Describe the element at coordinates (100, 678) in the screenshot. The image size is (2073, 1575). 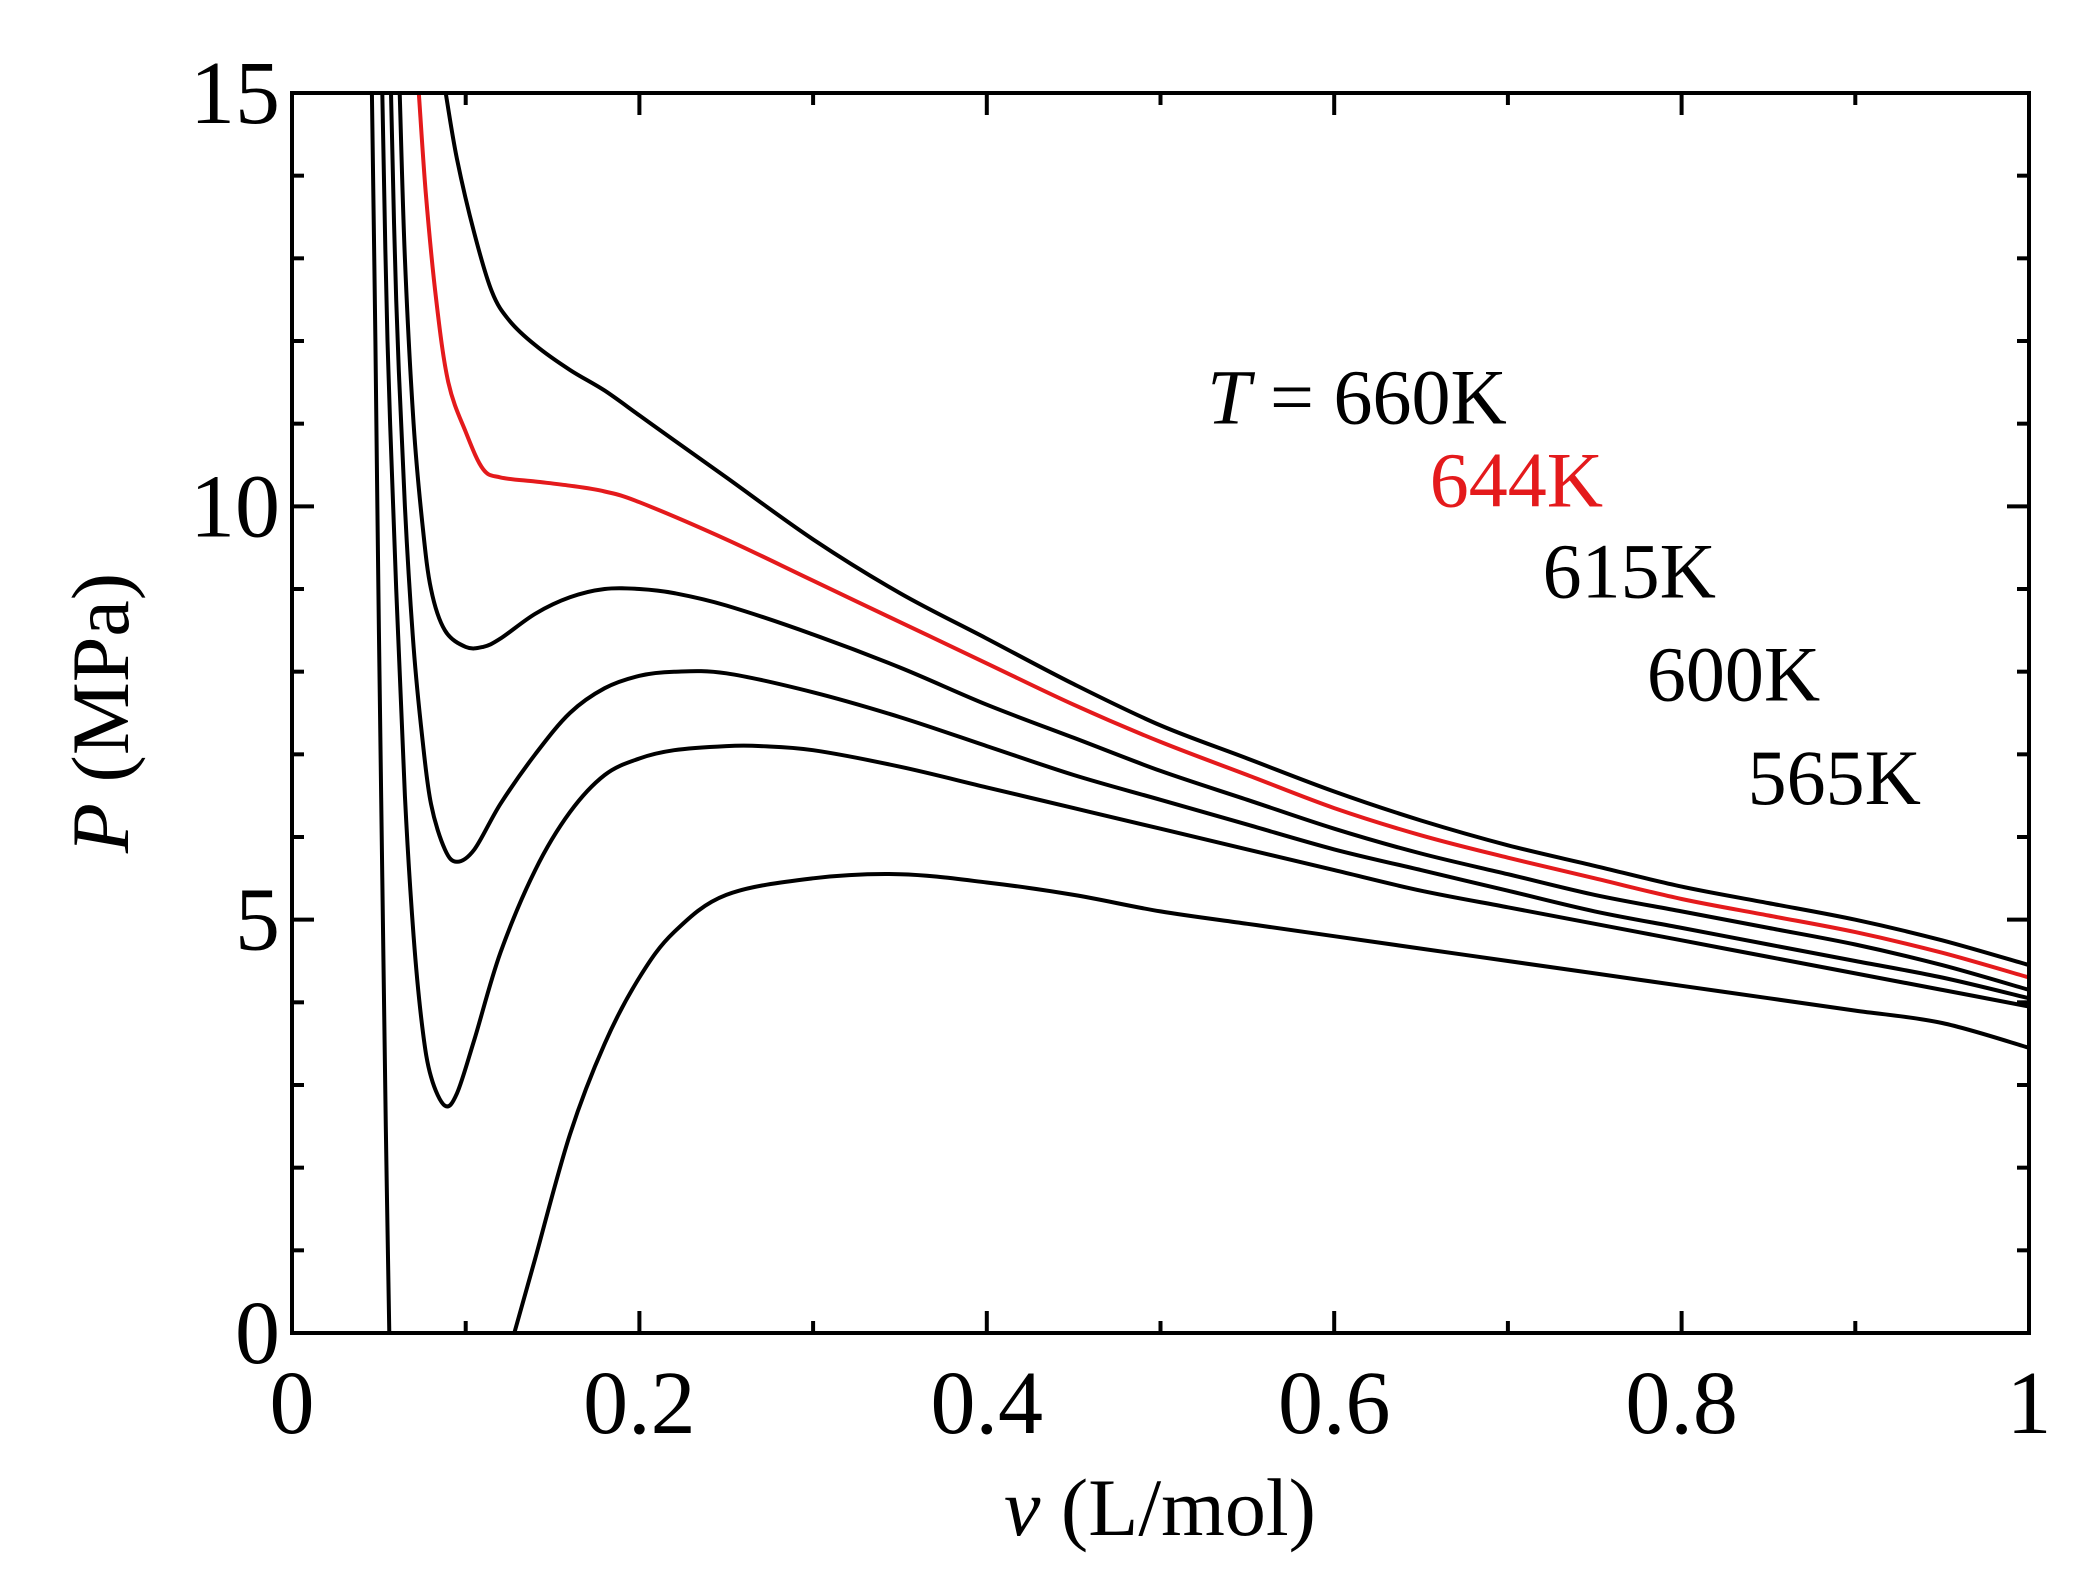
I see `y-axis-unit: (MPa)` at that location.